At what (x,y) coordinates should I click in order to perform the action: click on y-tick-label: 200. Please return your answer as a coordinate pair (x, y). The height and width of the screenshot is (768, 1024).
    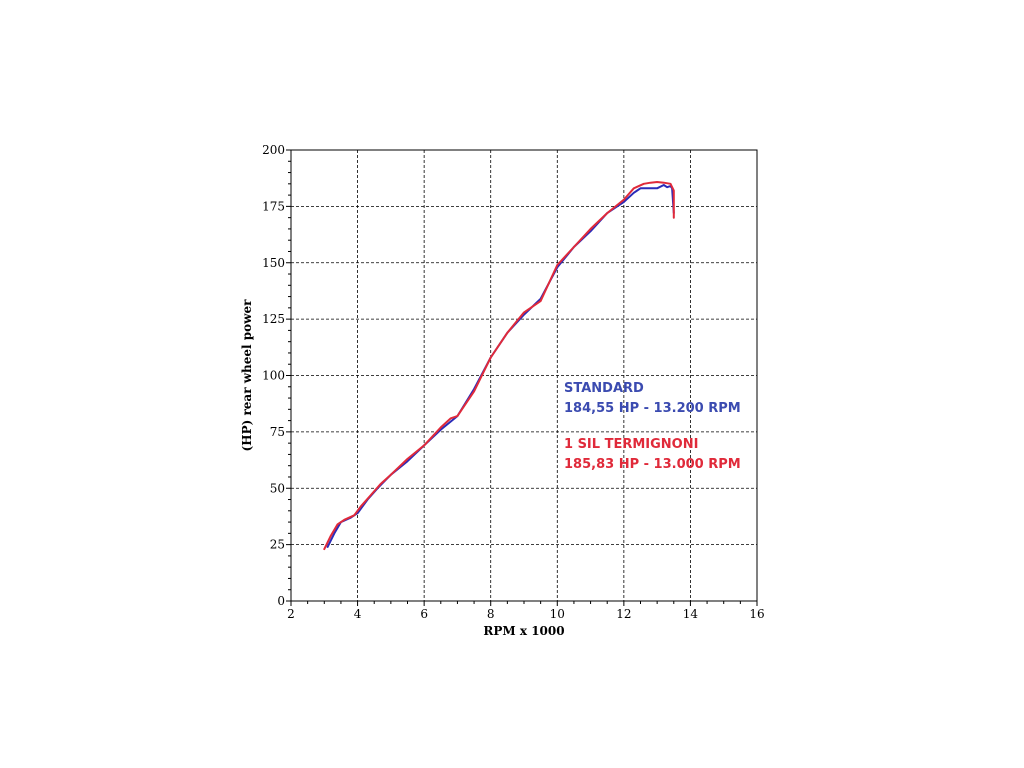
    Looking at the image, I should click on (273, 150).